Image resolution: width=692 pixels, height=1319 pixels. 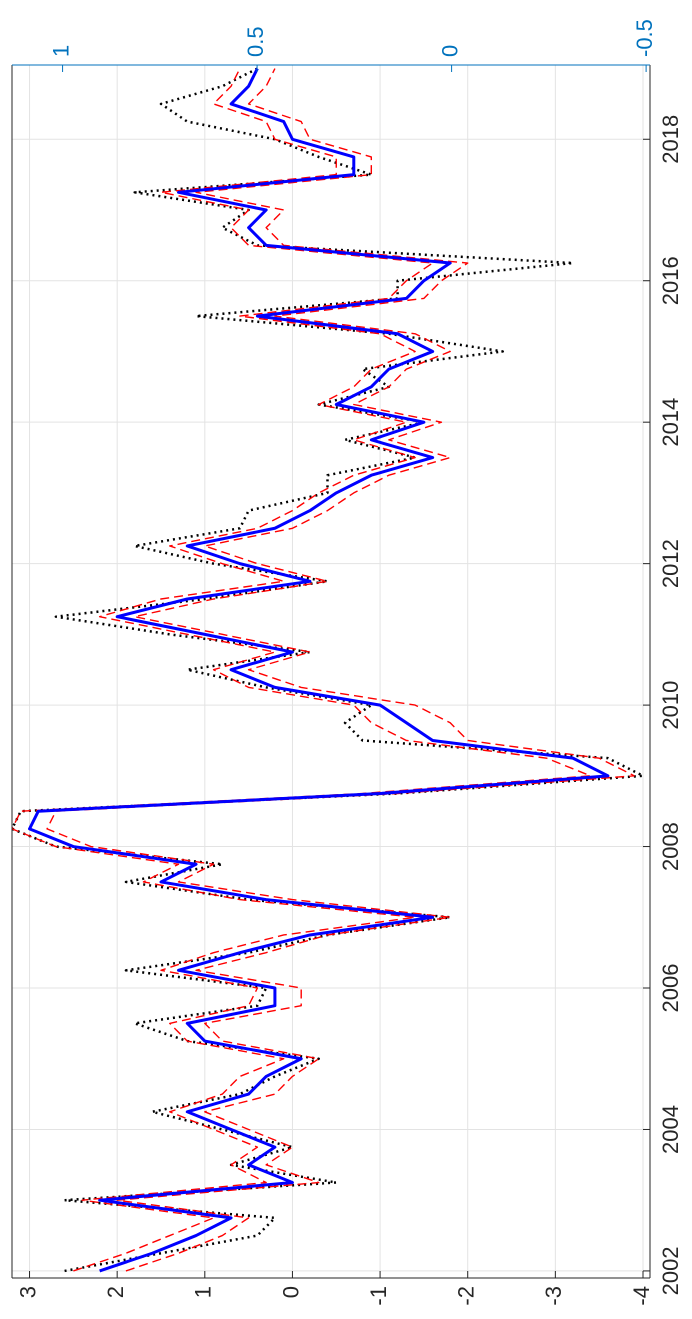 I want to click on y2-tick-label: 0, so click(x=449, y=51).